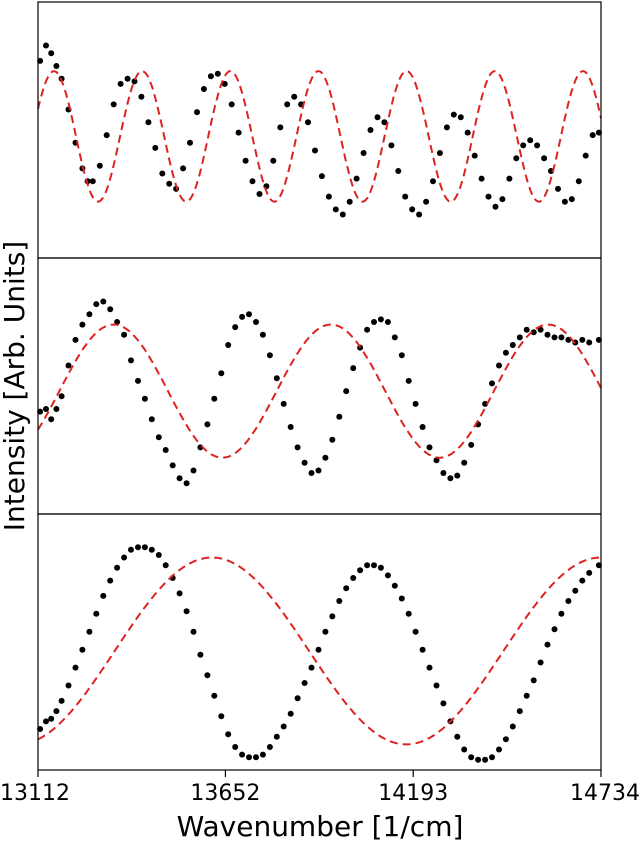  I want to click on x-tick-label-4: 14734, so click(605, 793).